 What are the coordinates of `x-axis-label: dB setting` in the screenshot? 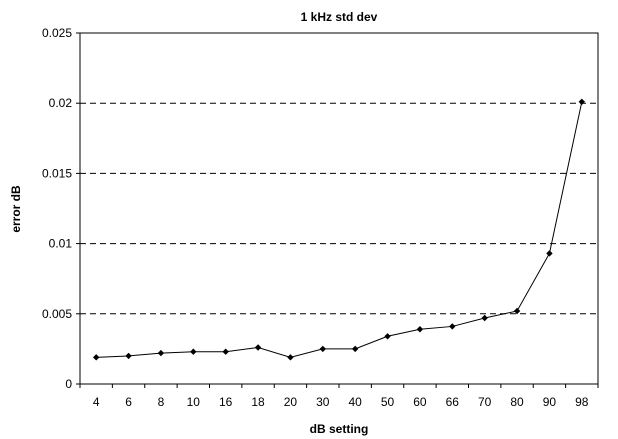 It's located at (339, 429).